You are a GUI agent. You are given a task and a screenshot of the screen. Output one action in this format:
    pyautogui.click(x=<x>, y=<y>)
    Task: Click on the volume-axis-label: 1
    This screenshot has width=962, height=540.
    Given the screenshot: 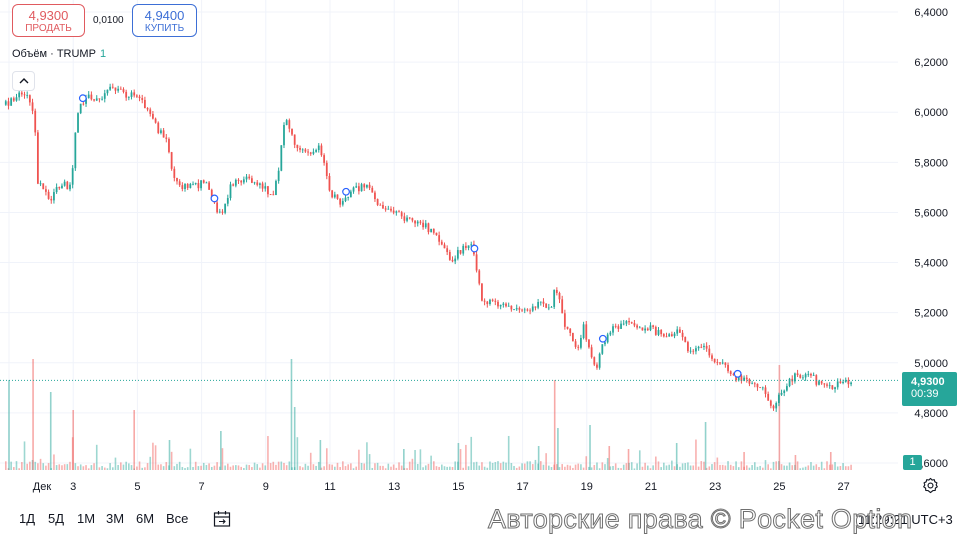 What is the action you would take?
    pyautogui.click(x=912, y=462)
    